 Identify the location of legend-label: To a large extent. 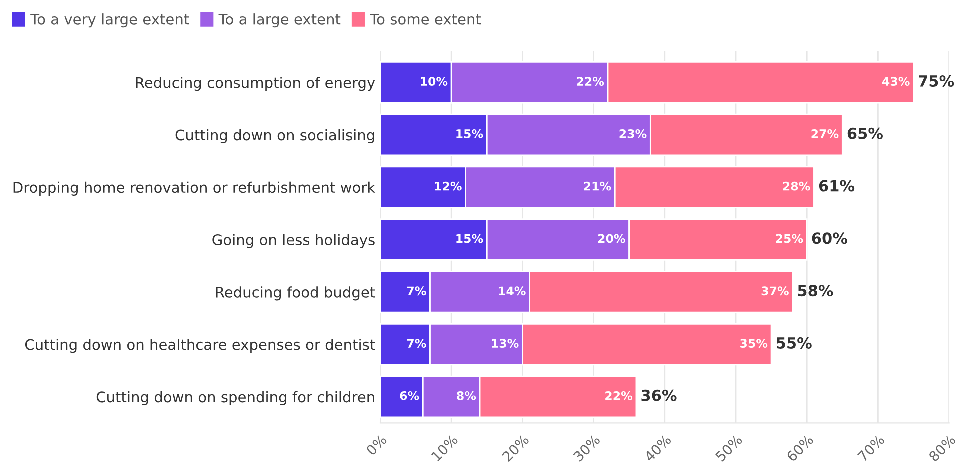
(279, 21).